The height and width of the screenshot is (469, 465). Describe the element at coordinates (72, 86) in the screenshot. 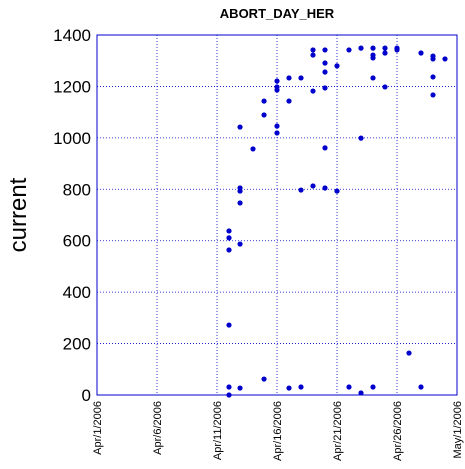

I see `y-tick-label: 1200` at that location.